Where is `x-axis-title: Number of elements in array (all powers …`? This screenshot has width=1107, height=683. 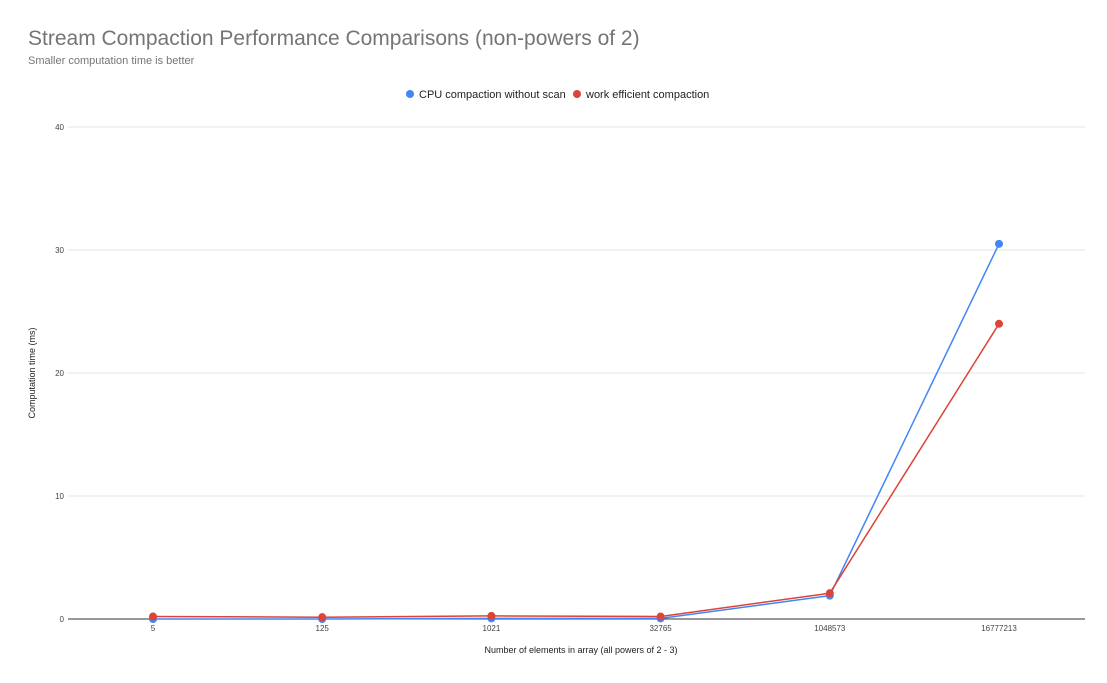 x-axis-title: Number of elements in array (all powers … is located at coordinates (580, 650).